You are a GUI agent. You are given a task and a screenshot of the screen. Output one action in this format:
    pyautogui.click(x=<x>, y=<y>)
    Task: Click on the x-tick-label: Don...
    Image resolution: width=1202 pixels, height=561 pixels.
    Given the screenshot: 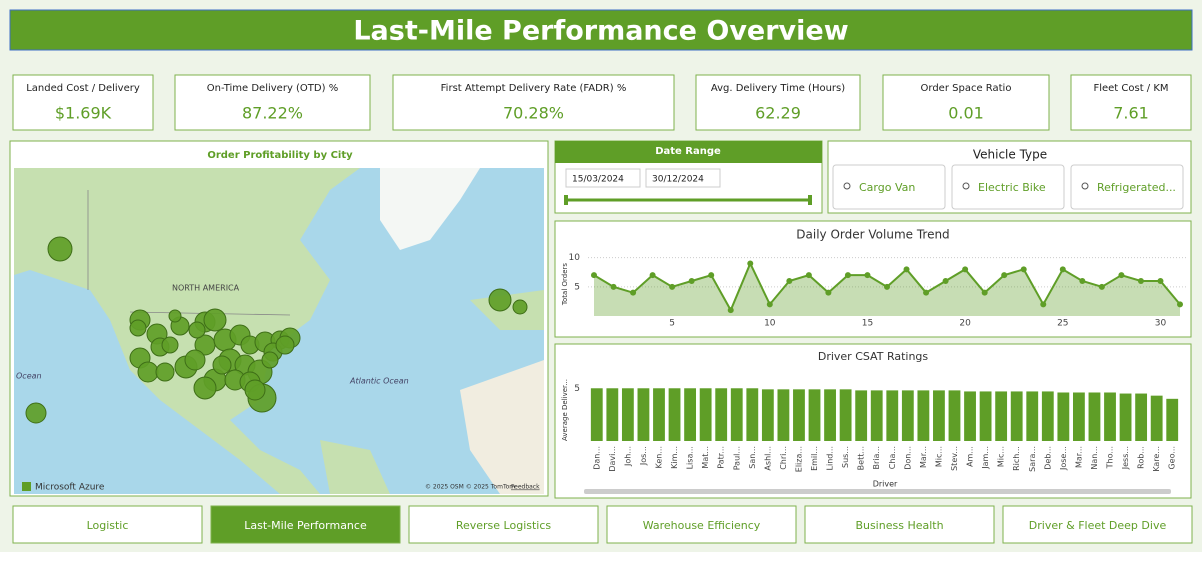 What is the action you would take?
    pyautogui.click(x=907, y=458)
    